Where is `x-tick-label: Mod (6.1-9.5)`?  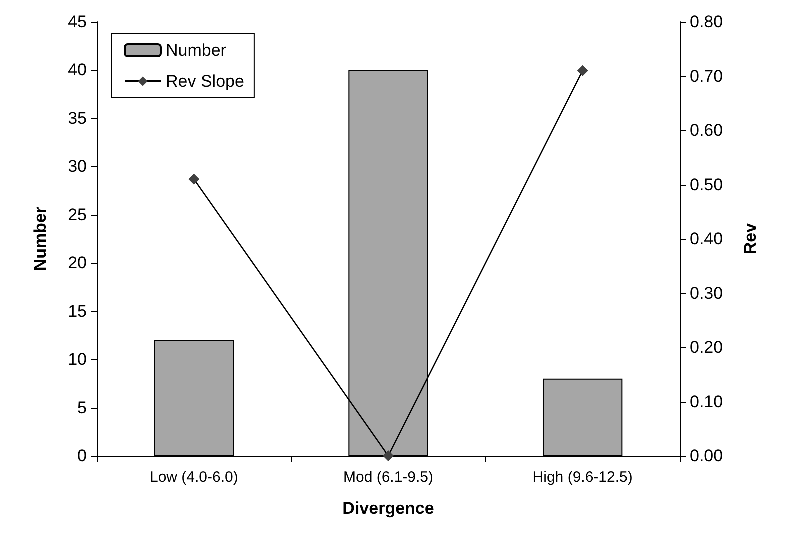
x-tick-label: Mod (6.1-9.5) is located at coordinates (388, 477).